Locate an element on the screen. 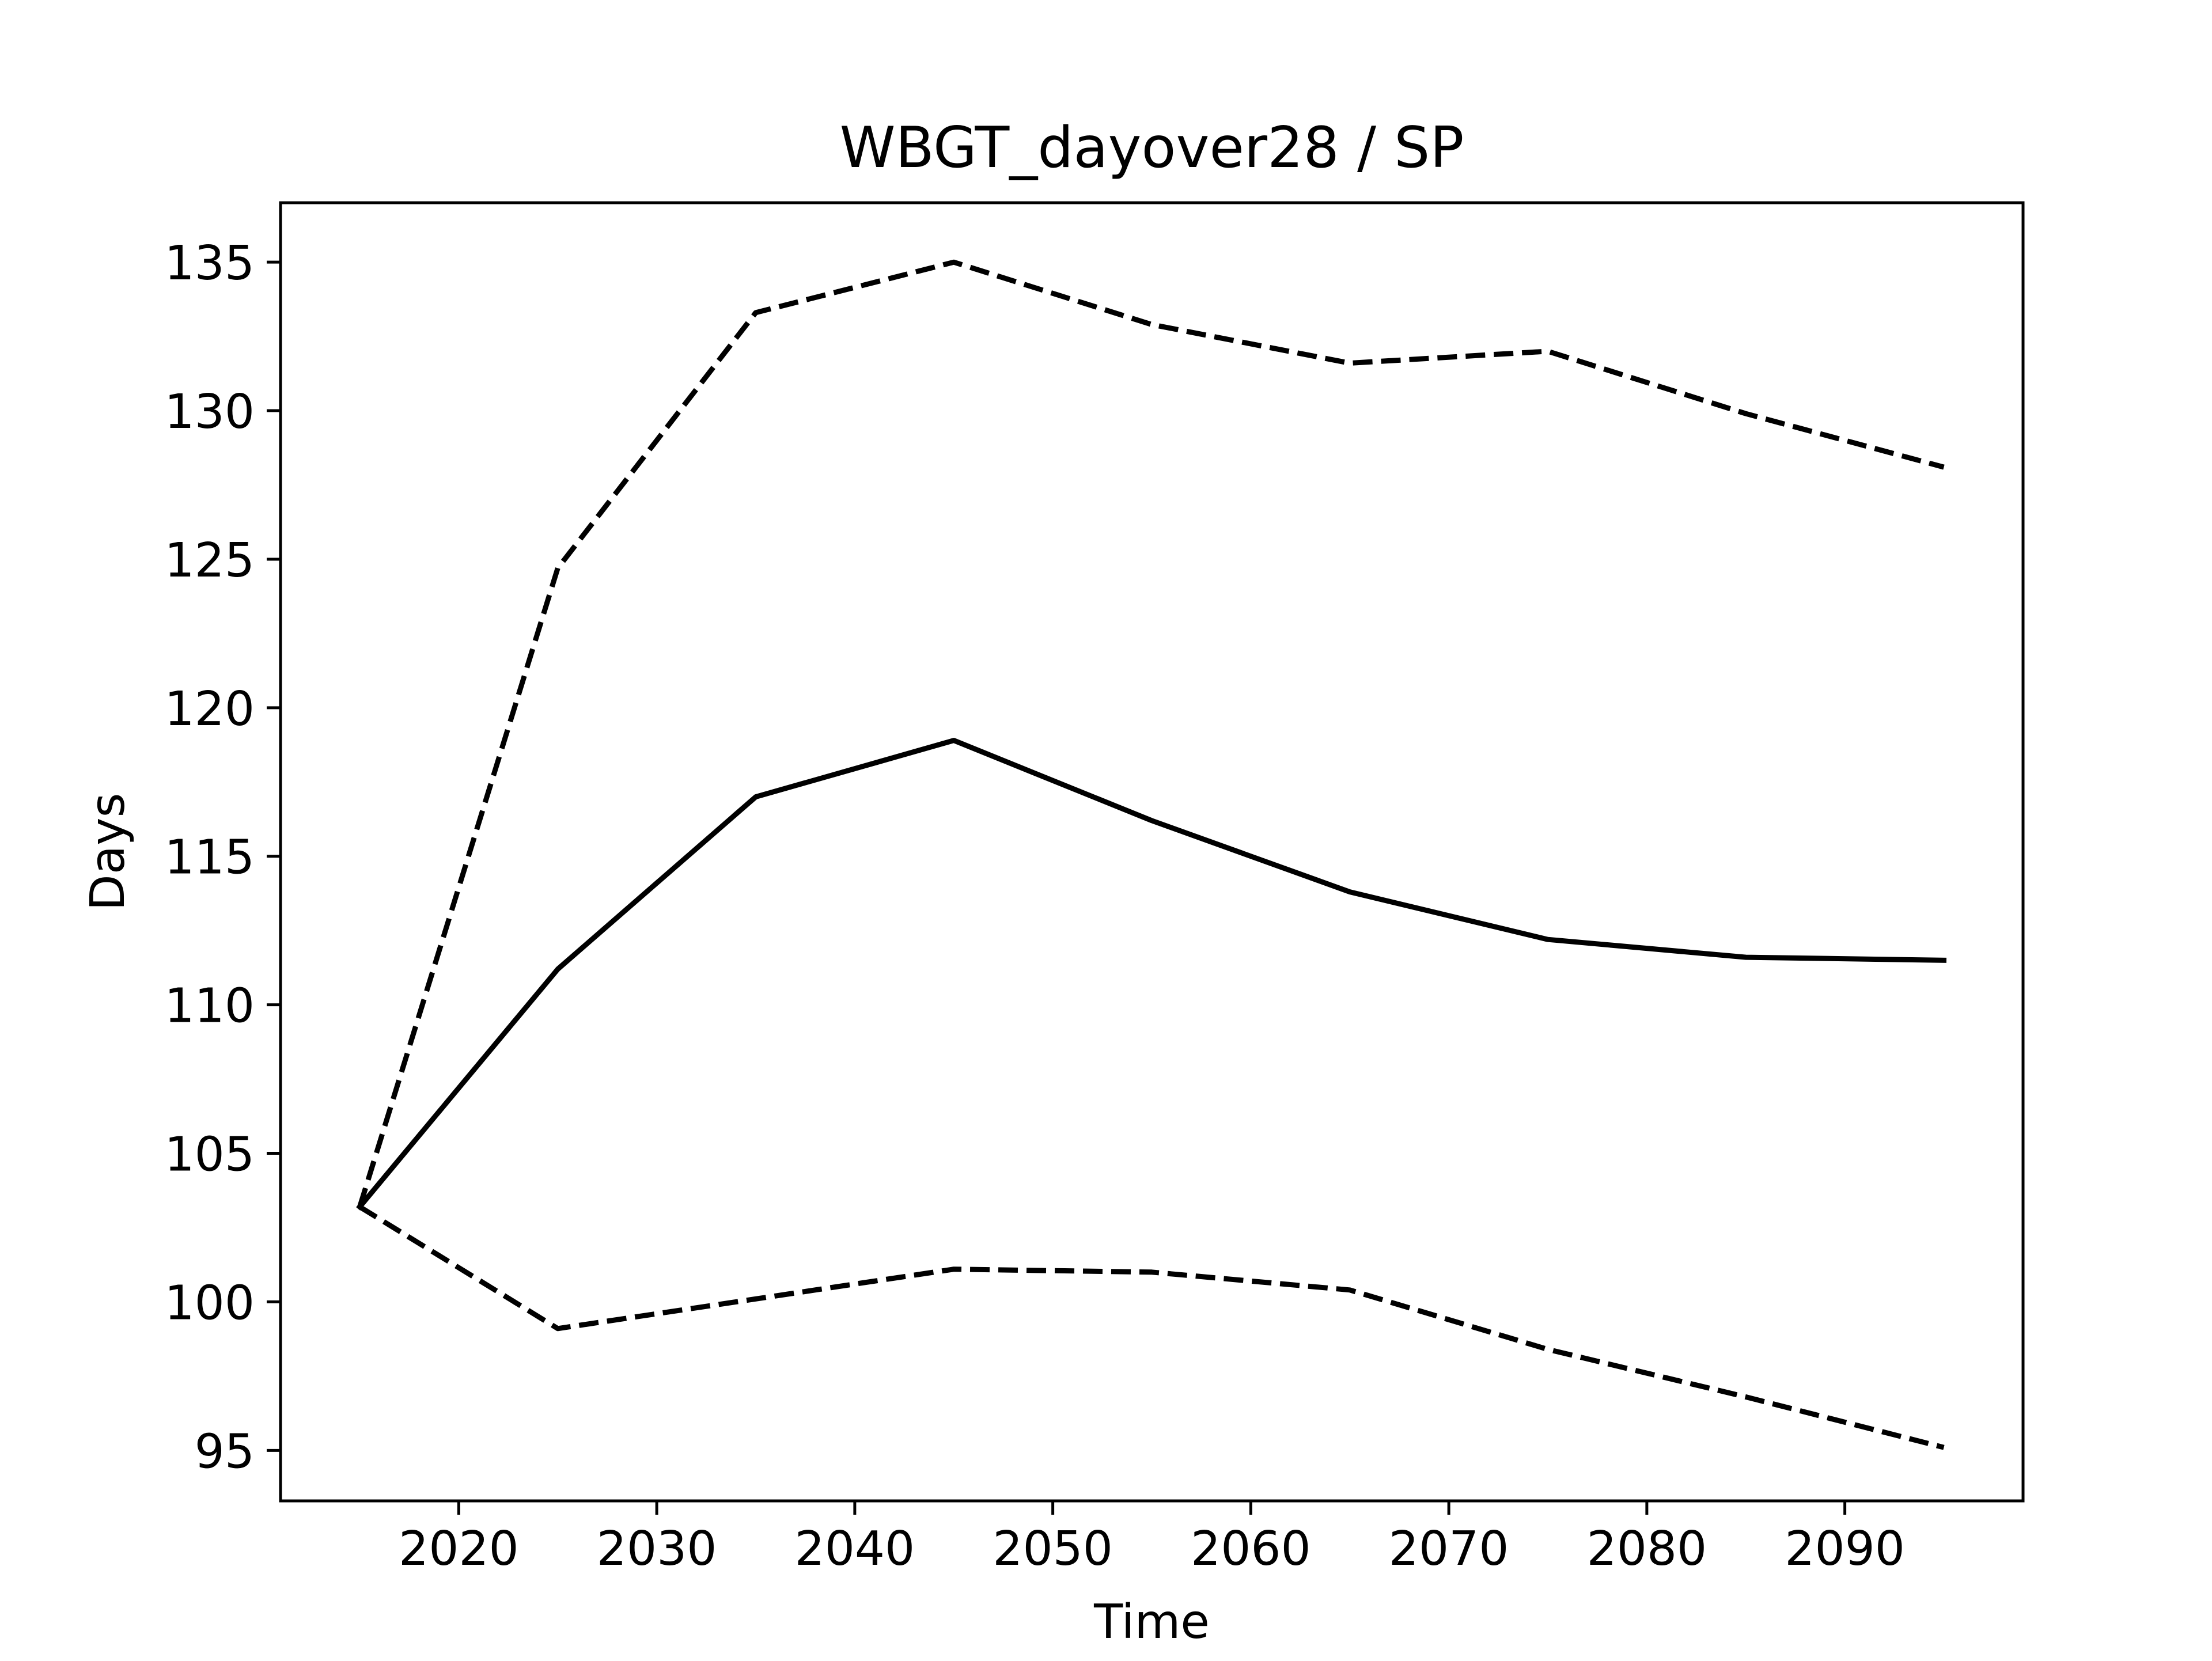 The image size is (2212, 1661). y-tick-label: 120 is located at coordinates (209, 709).